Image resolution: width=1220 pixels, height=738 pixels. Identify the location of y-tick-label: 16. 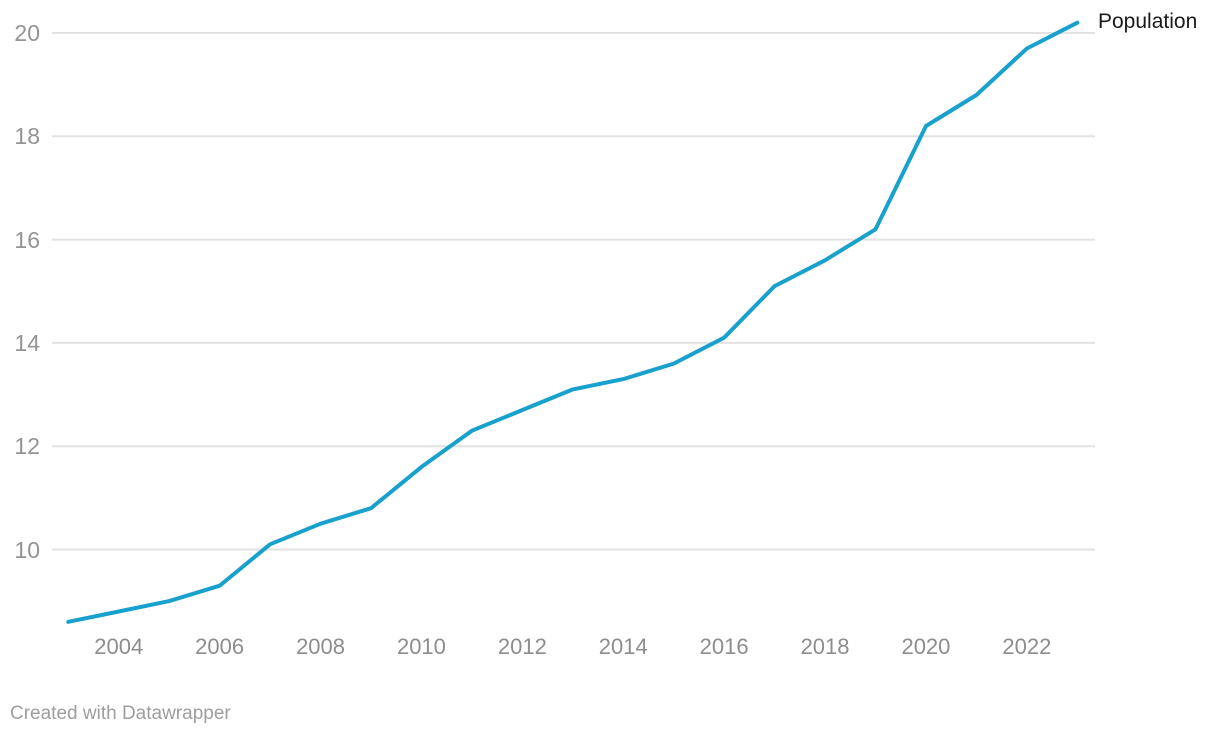
(27, 239).